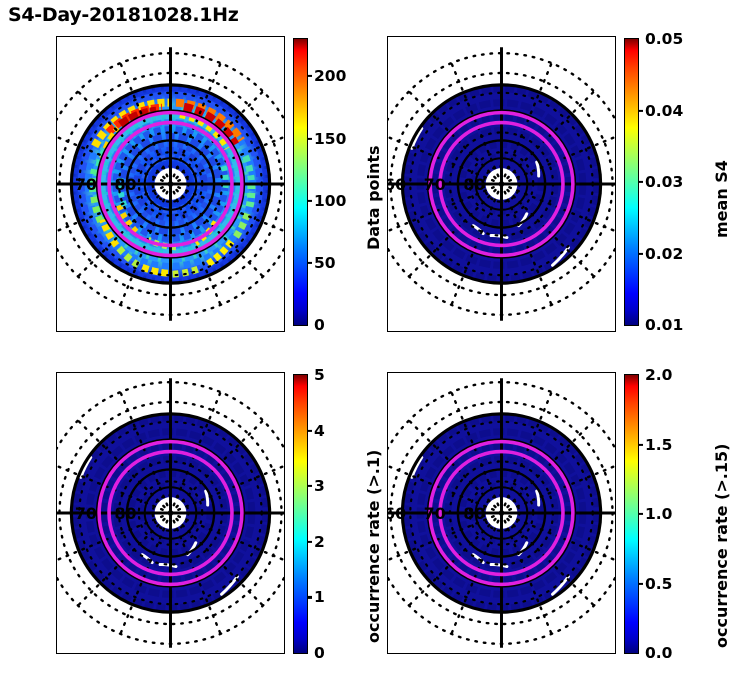 This screenshot has height=674, width=731. I want to click on colorbar-label-mean-s4: mean S4, so click(721, 199).